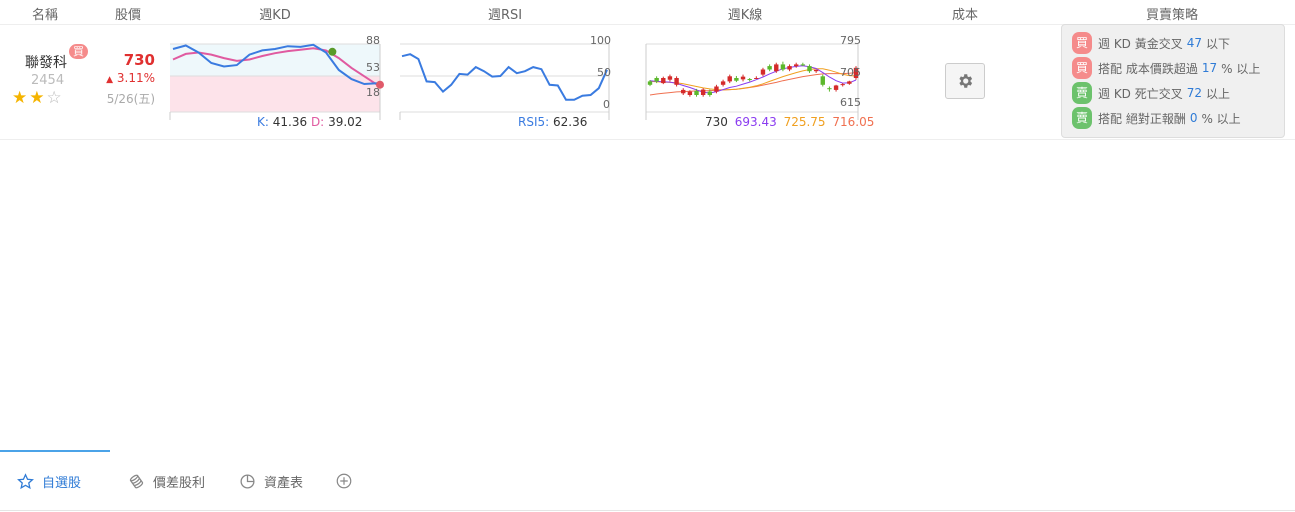 Image resolution: width=1295 pixels, height=512 pixels. What do you see at coordinates (534, 122) in the screenshot?
I see `rsi-label: RSI5:` at bounding box center [534, 122].